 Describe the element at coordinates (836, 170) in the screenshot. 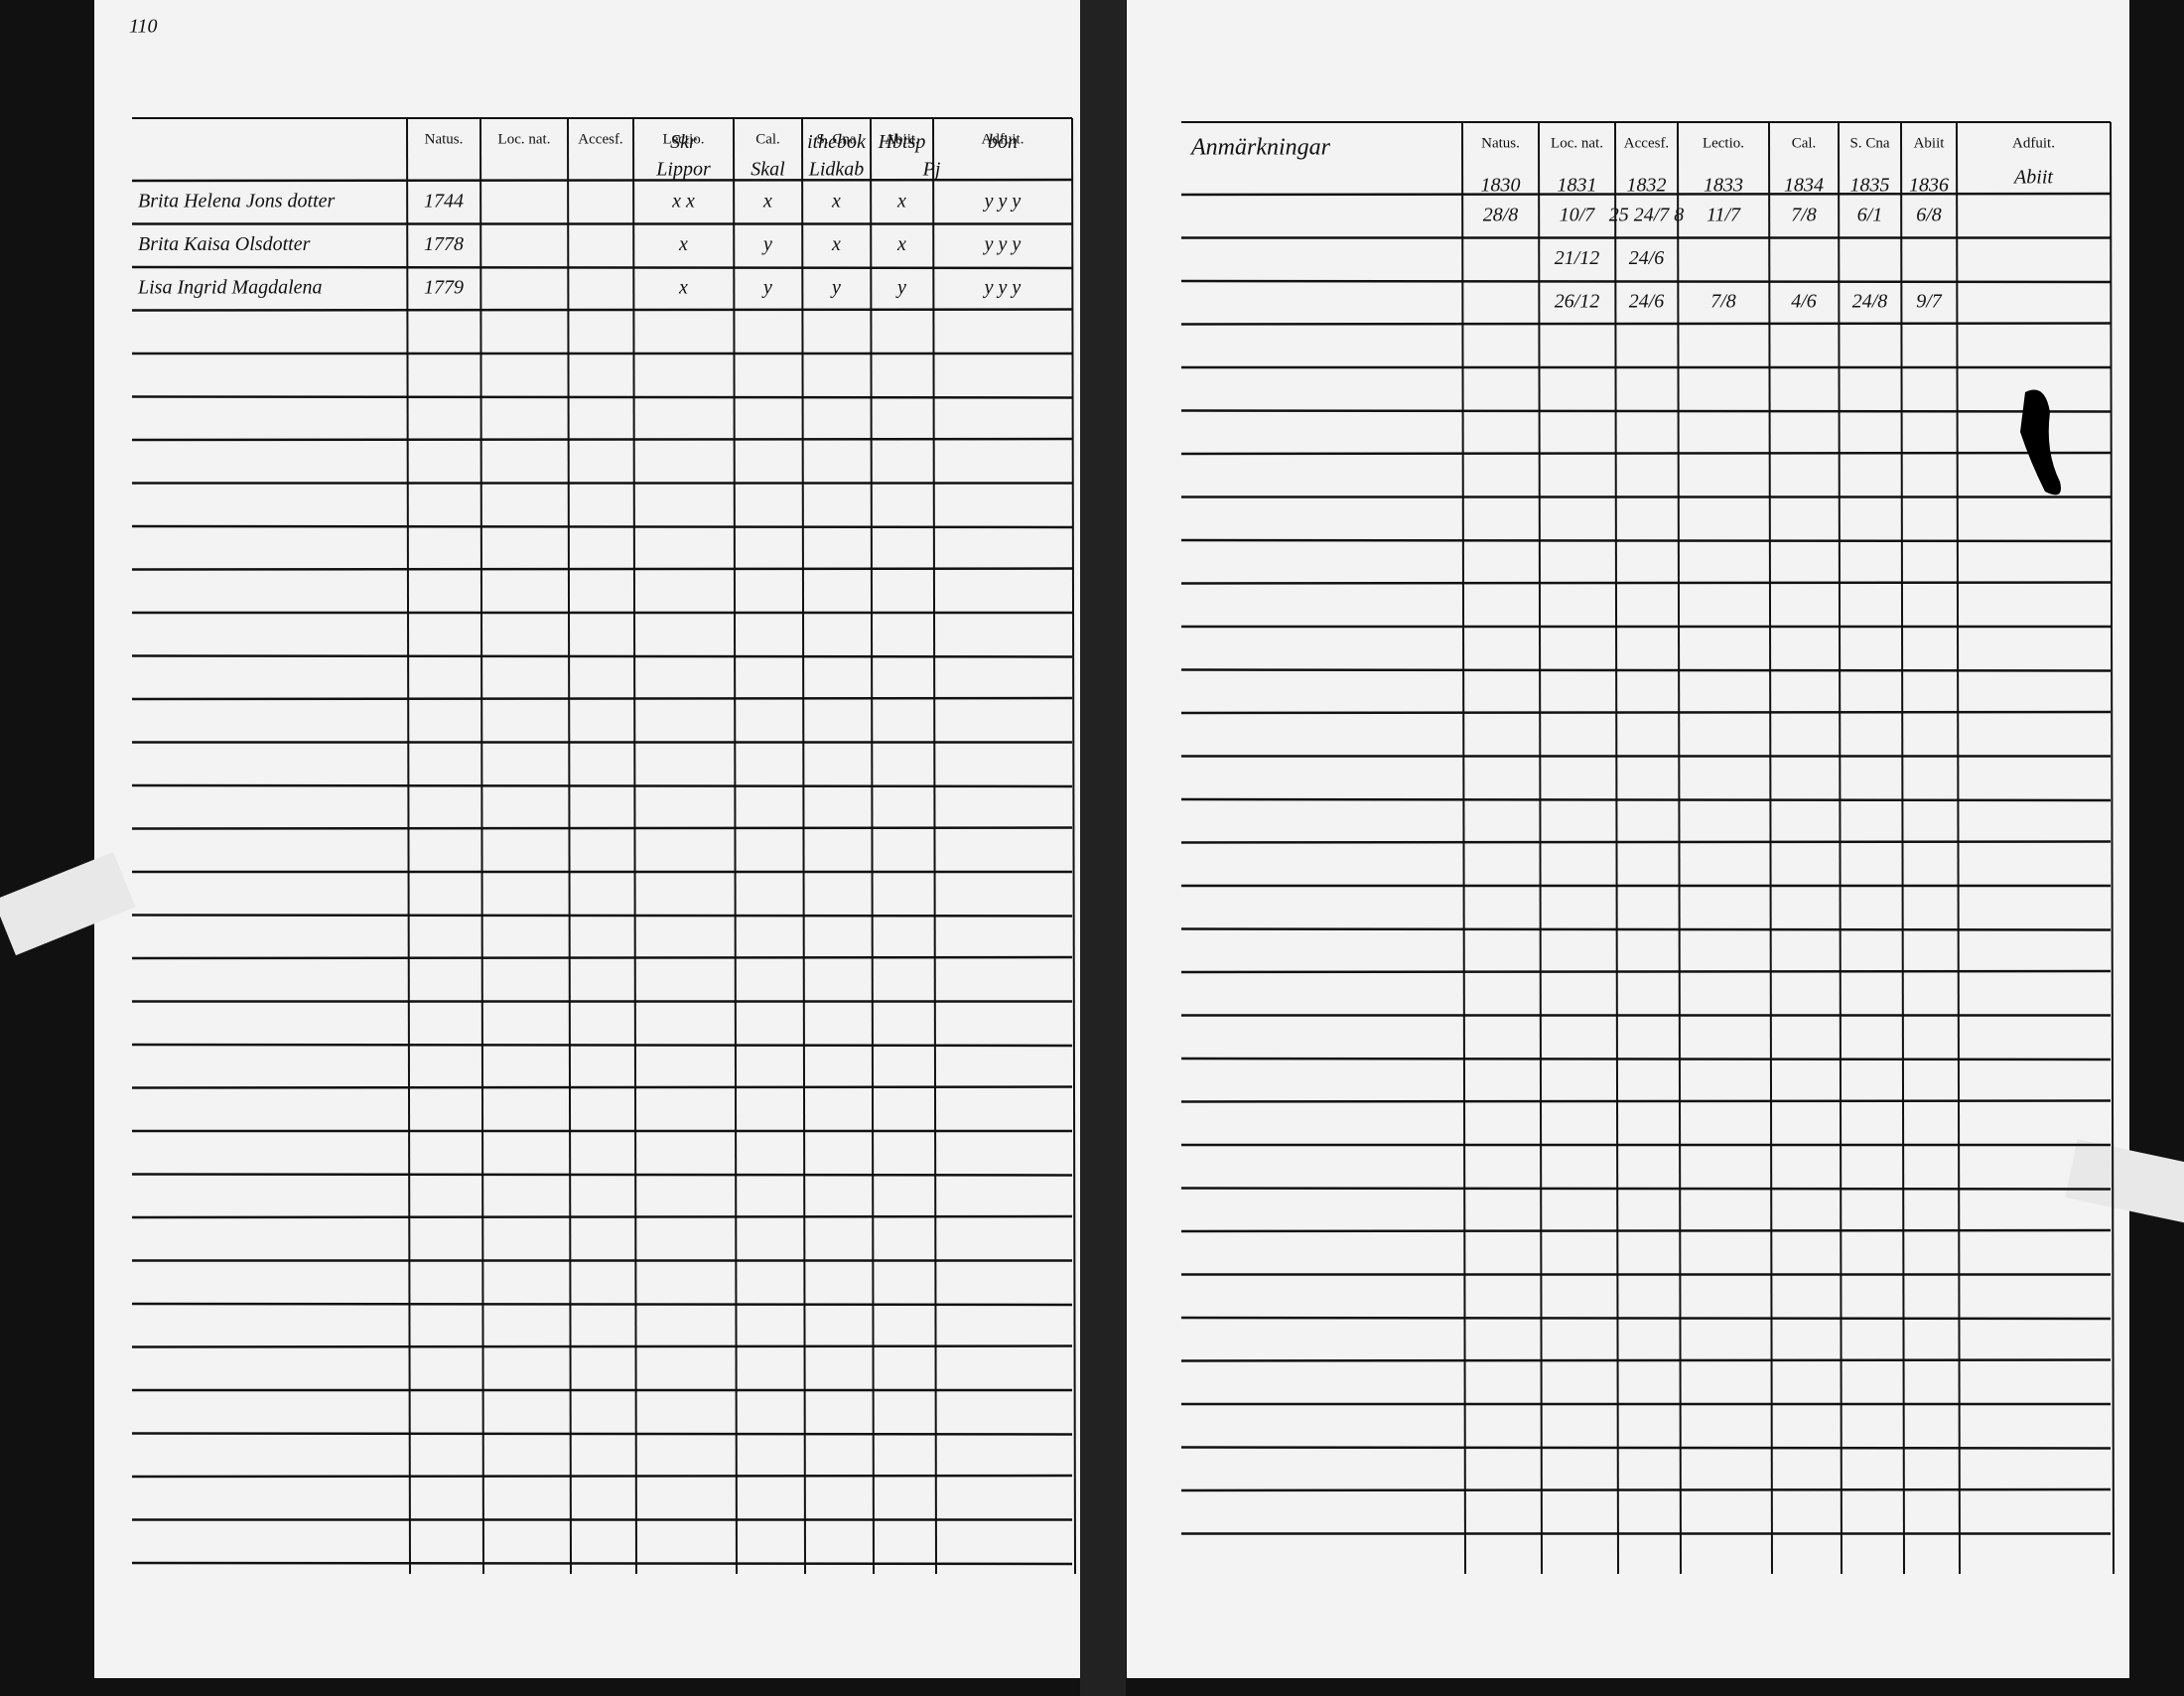

I see `header-annotation: Lidkab` at that location.